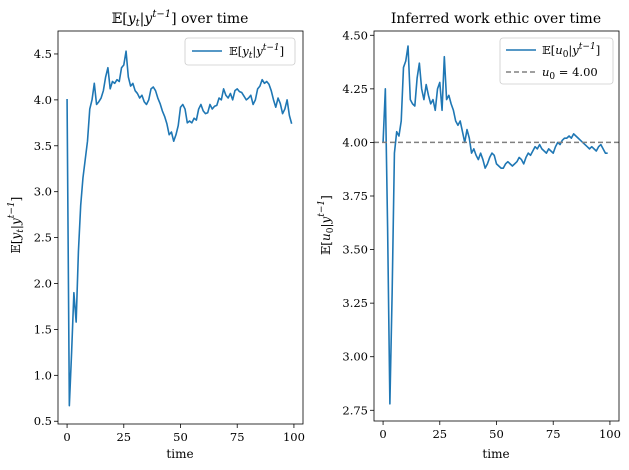 This screenshot has width=629, height=470. I want to click on left-x-tick-label: 25, so click(123, 437).